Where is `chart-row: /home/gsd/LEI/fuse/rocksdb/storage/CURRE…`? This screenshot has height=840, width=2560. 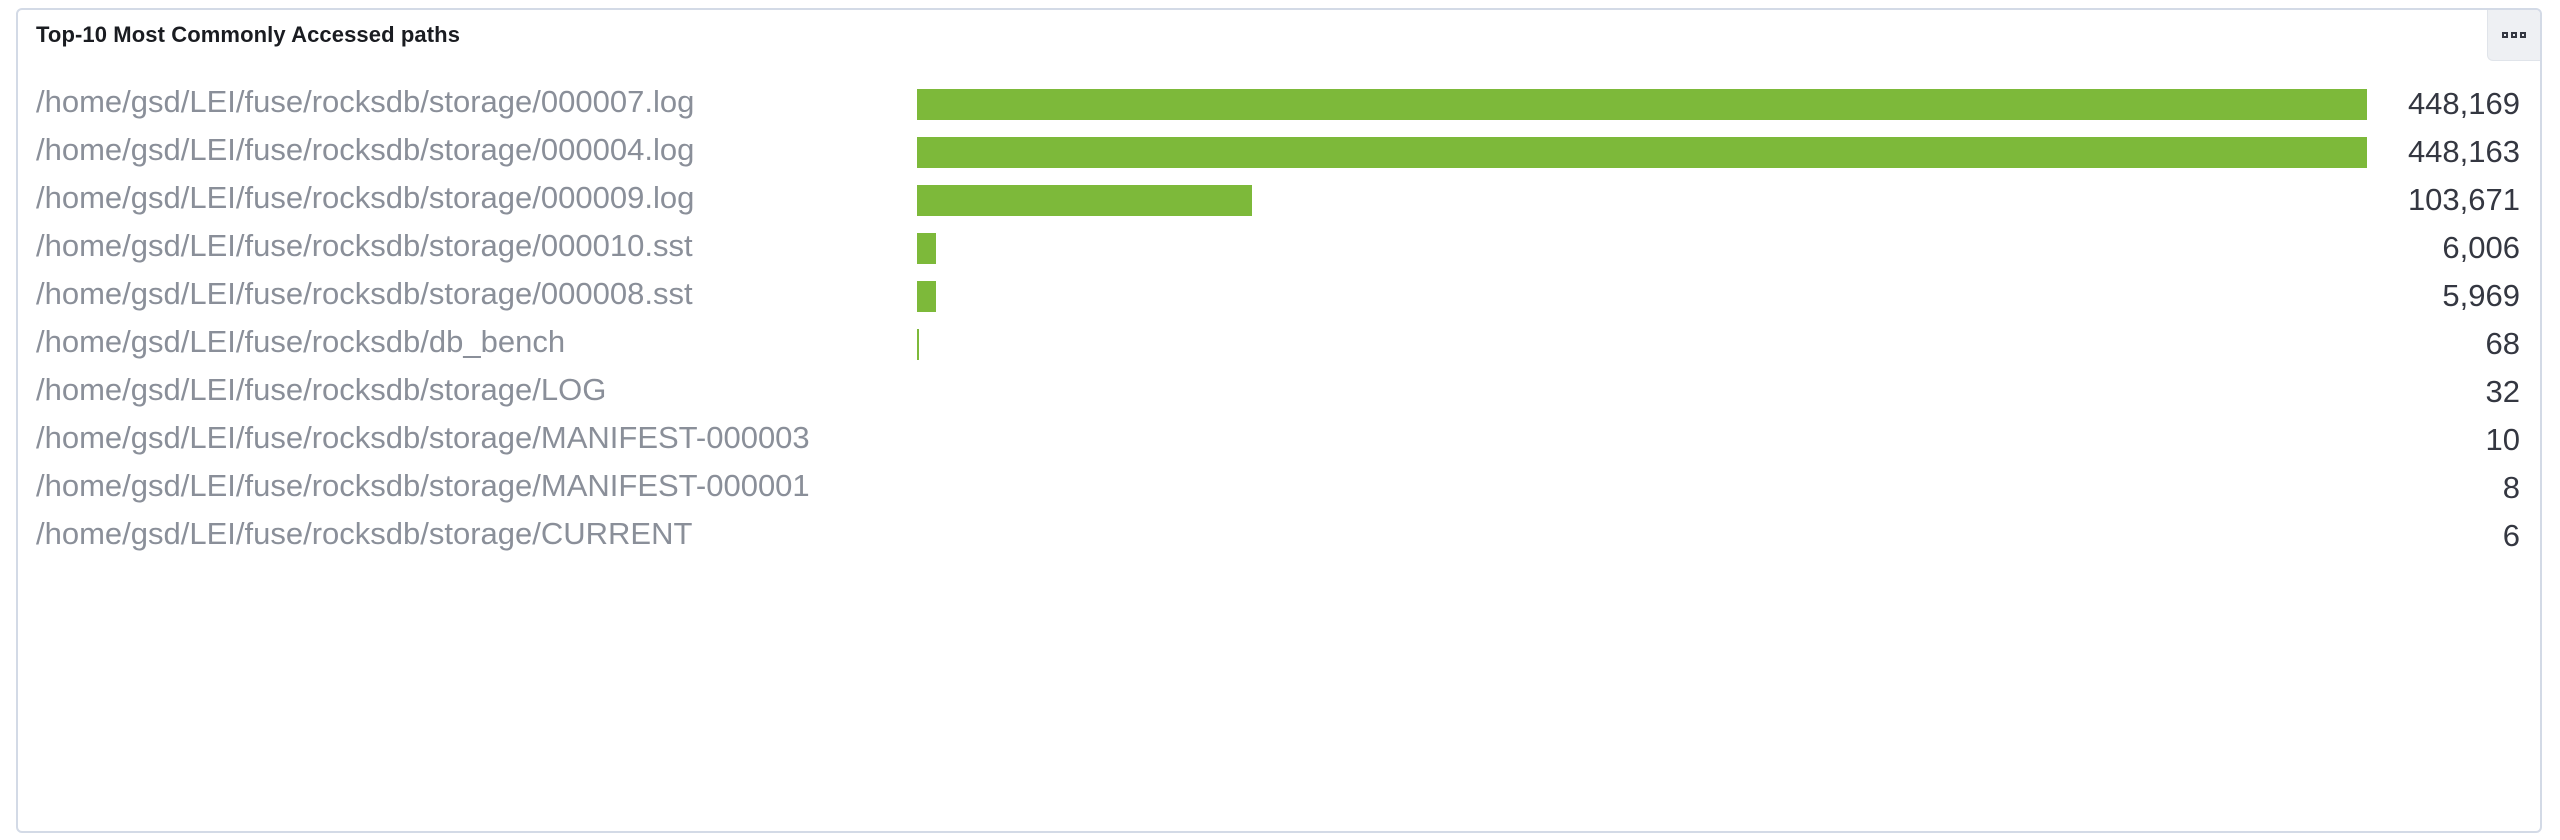 chart-row: /home/gsd/LEI/fuse/rocksdb/storage/CURRE… is located at coordinates (1279, 534).